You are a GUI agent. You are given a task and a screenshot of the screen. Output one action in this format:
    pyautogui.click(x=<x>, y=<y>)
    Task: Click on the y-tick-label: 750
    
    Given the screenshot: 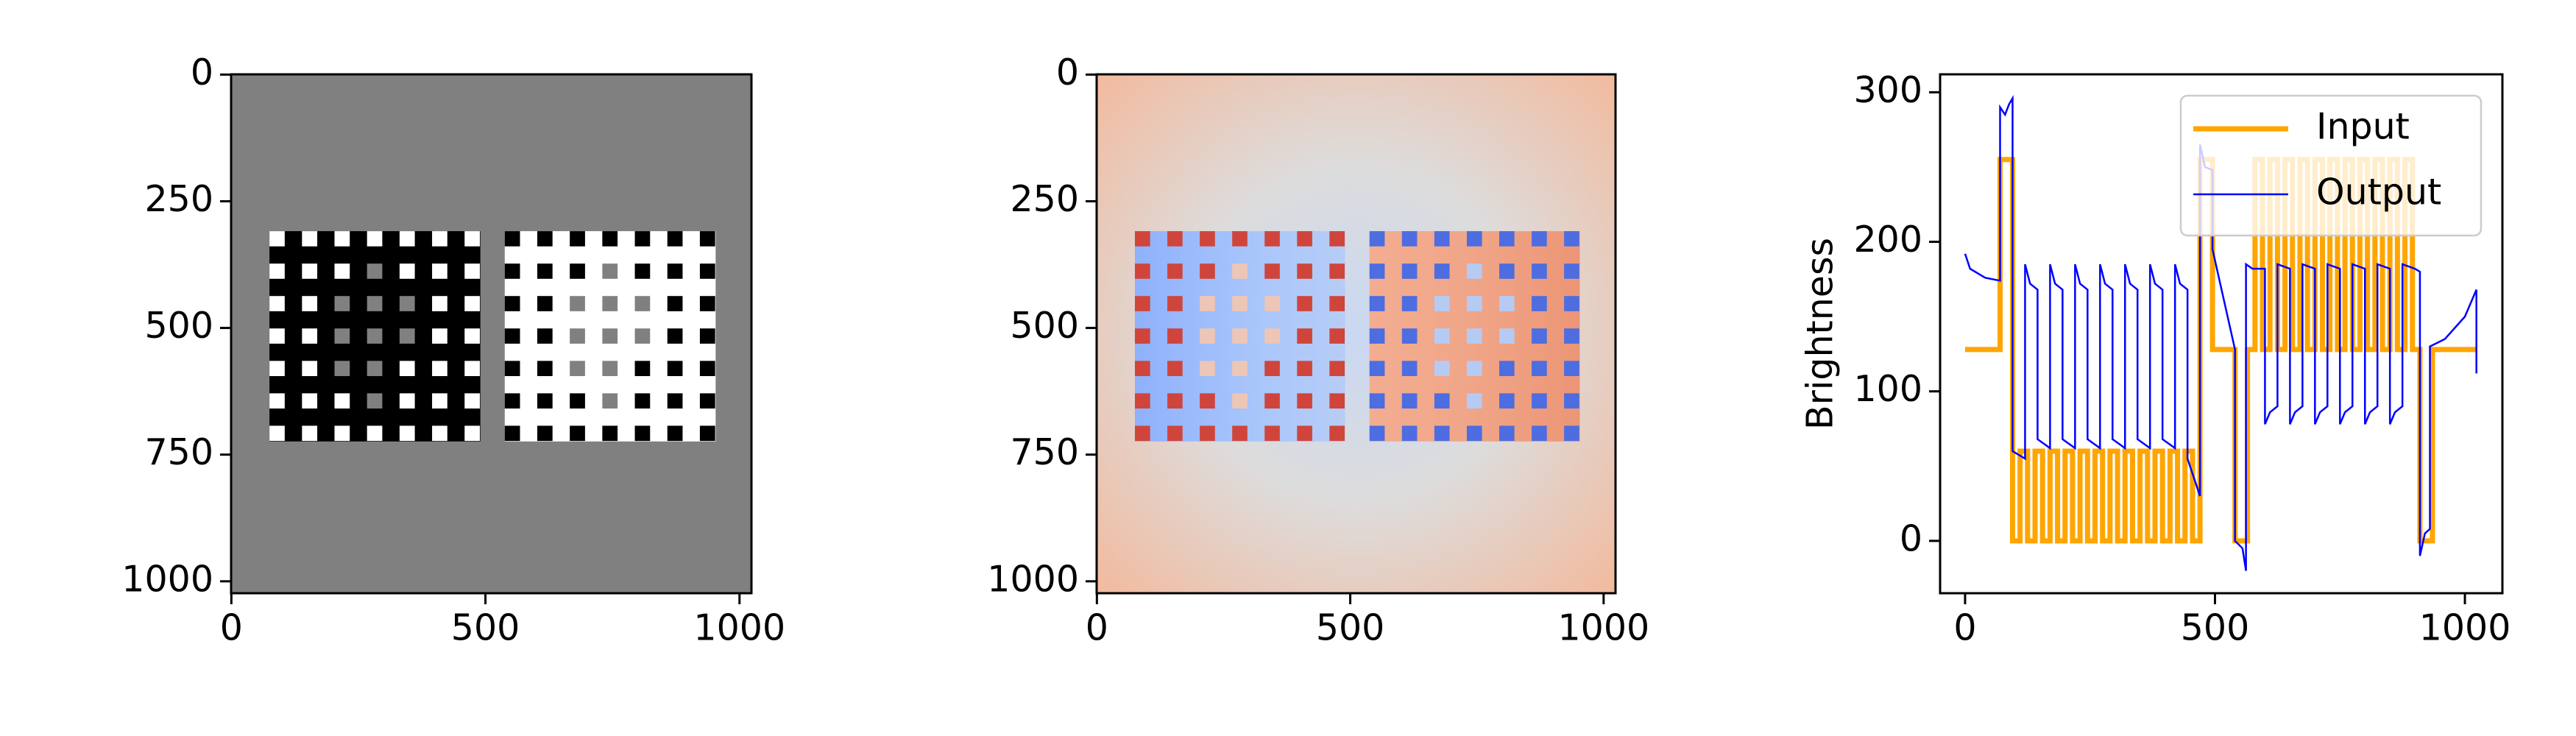 What is the action you would take?
    pyautogui.click(x=178, y=452)
    